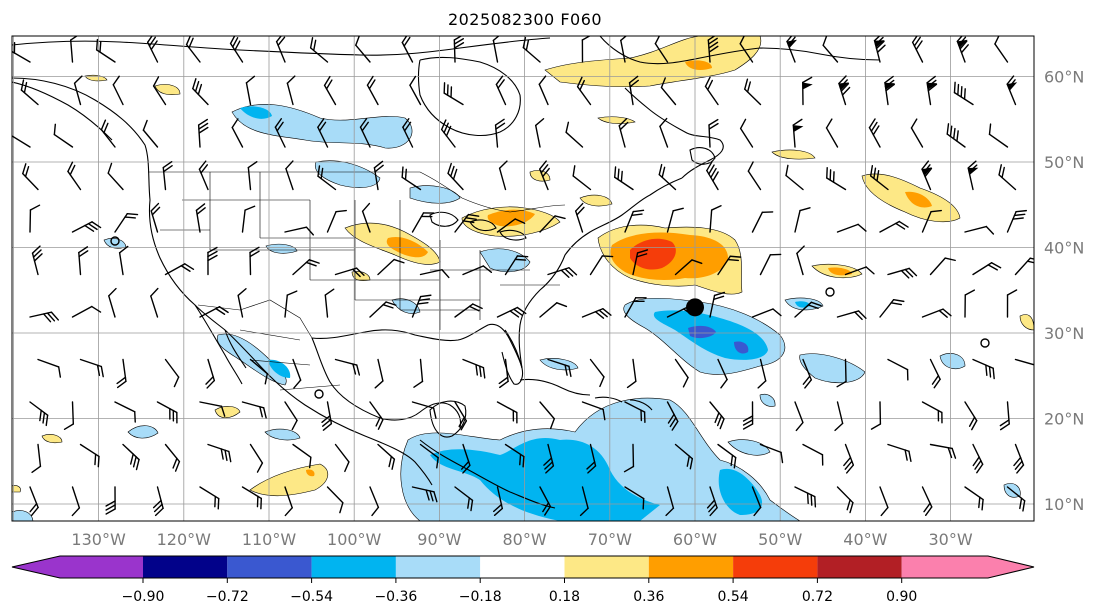  I want to click on longitude-label: 70°W, so click(610, 539).